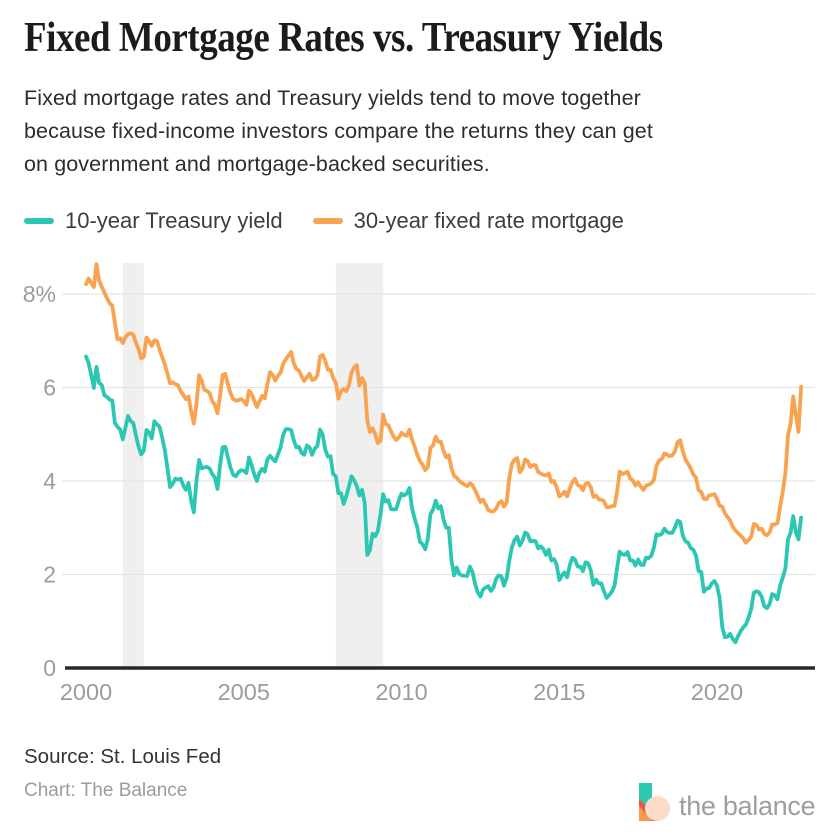 This screenshot has width=840, height=840. I want to click on the-balance-logo-icon, so click(654, 802).